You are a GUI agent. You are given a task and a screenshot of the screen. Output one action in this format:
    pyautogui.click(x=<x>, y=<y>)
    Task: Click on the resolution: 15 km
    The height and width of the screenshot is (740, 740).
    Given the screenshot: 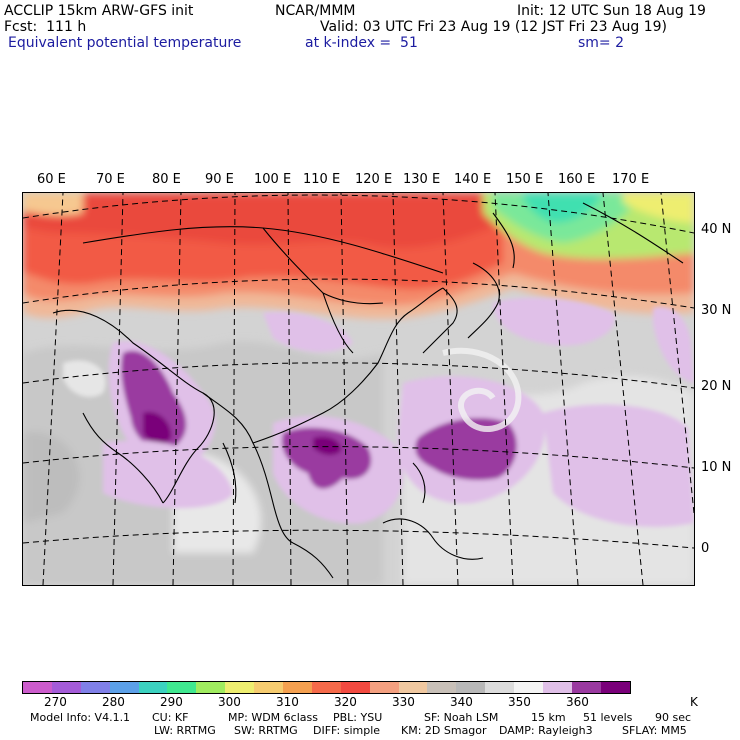 What is the action you would take?
    pyautogui.click(x=548, y=717)
    